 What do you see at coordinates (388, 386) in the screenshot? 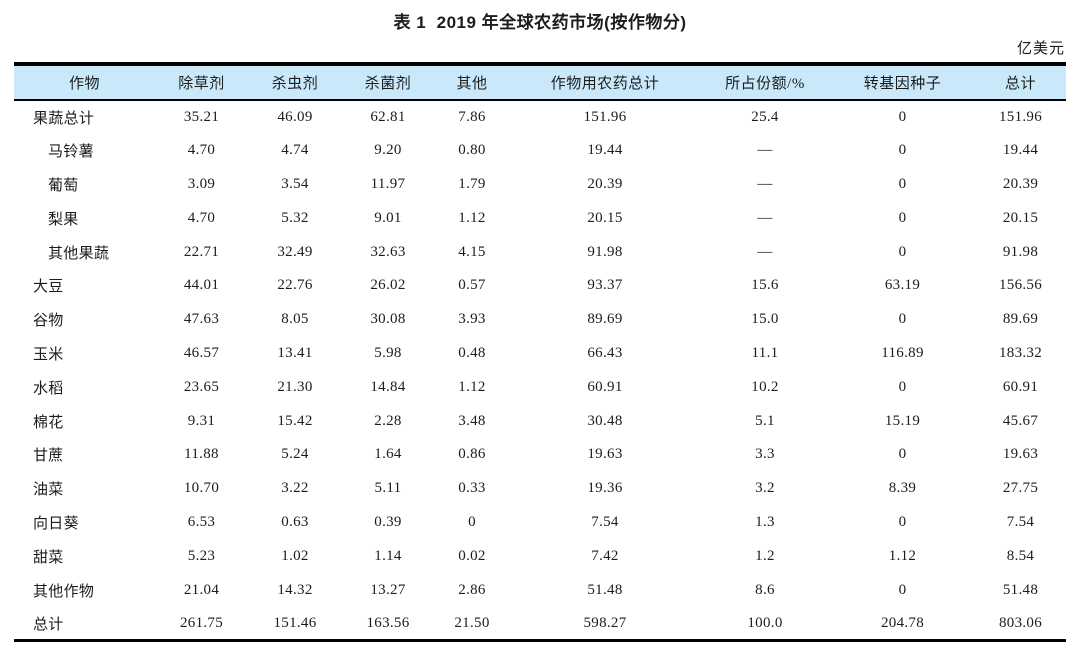
I see `value-cell: 14.84` at bounding box center [388, 386].